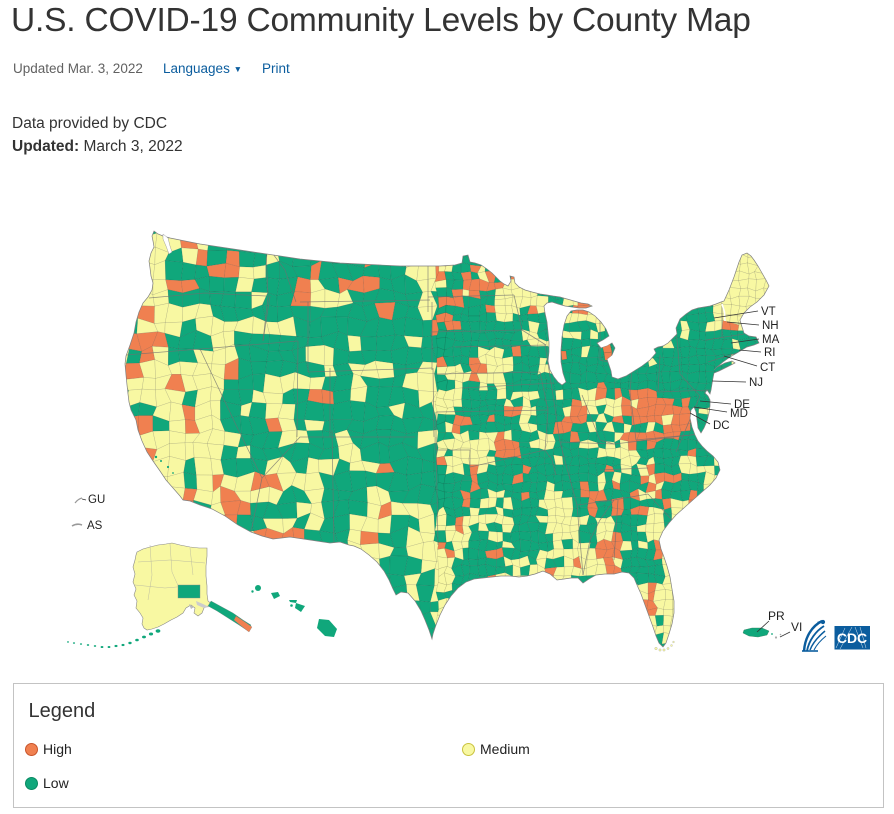 The image size is (894, 814). What do you see at coordinates (767, 368) in the screenshot?
I see `svg-text: CT` at bounding box center [767, 368].